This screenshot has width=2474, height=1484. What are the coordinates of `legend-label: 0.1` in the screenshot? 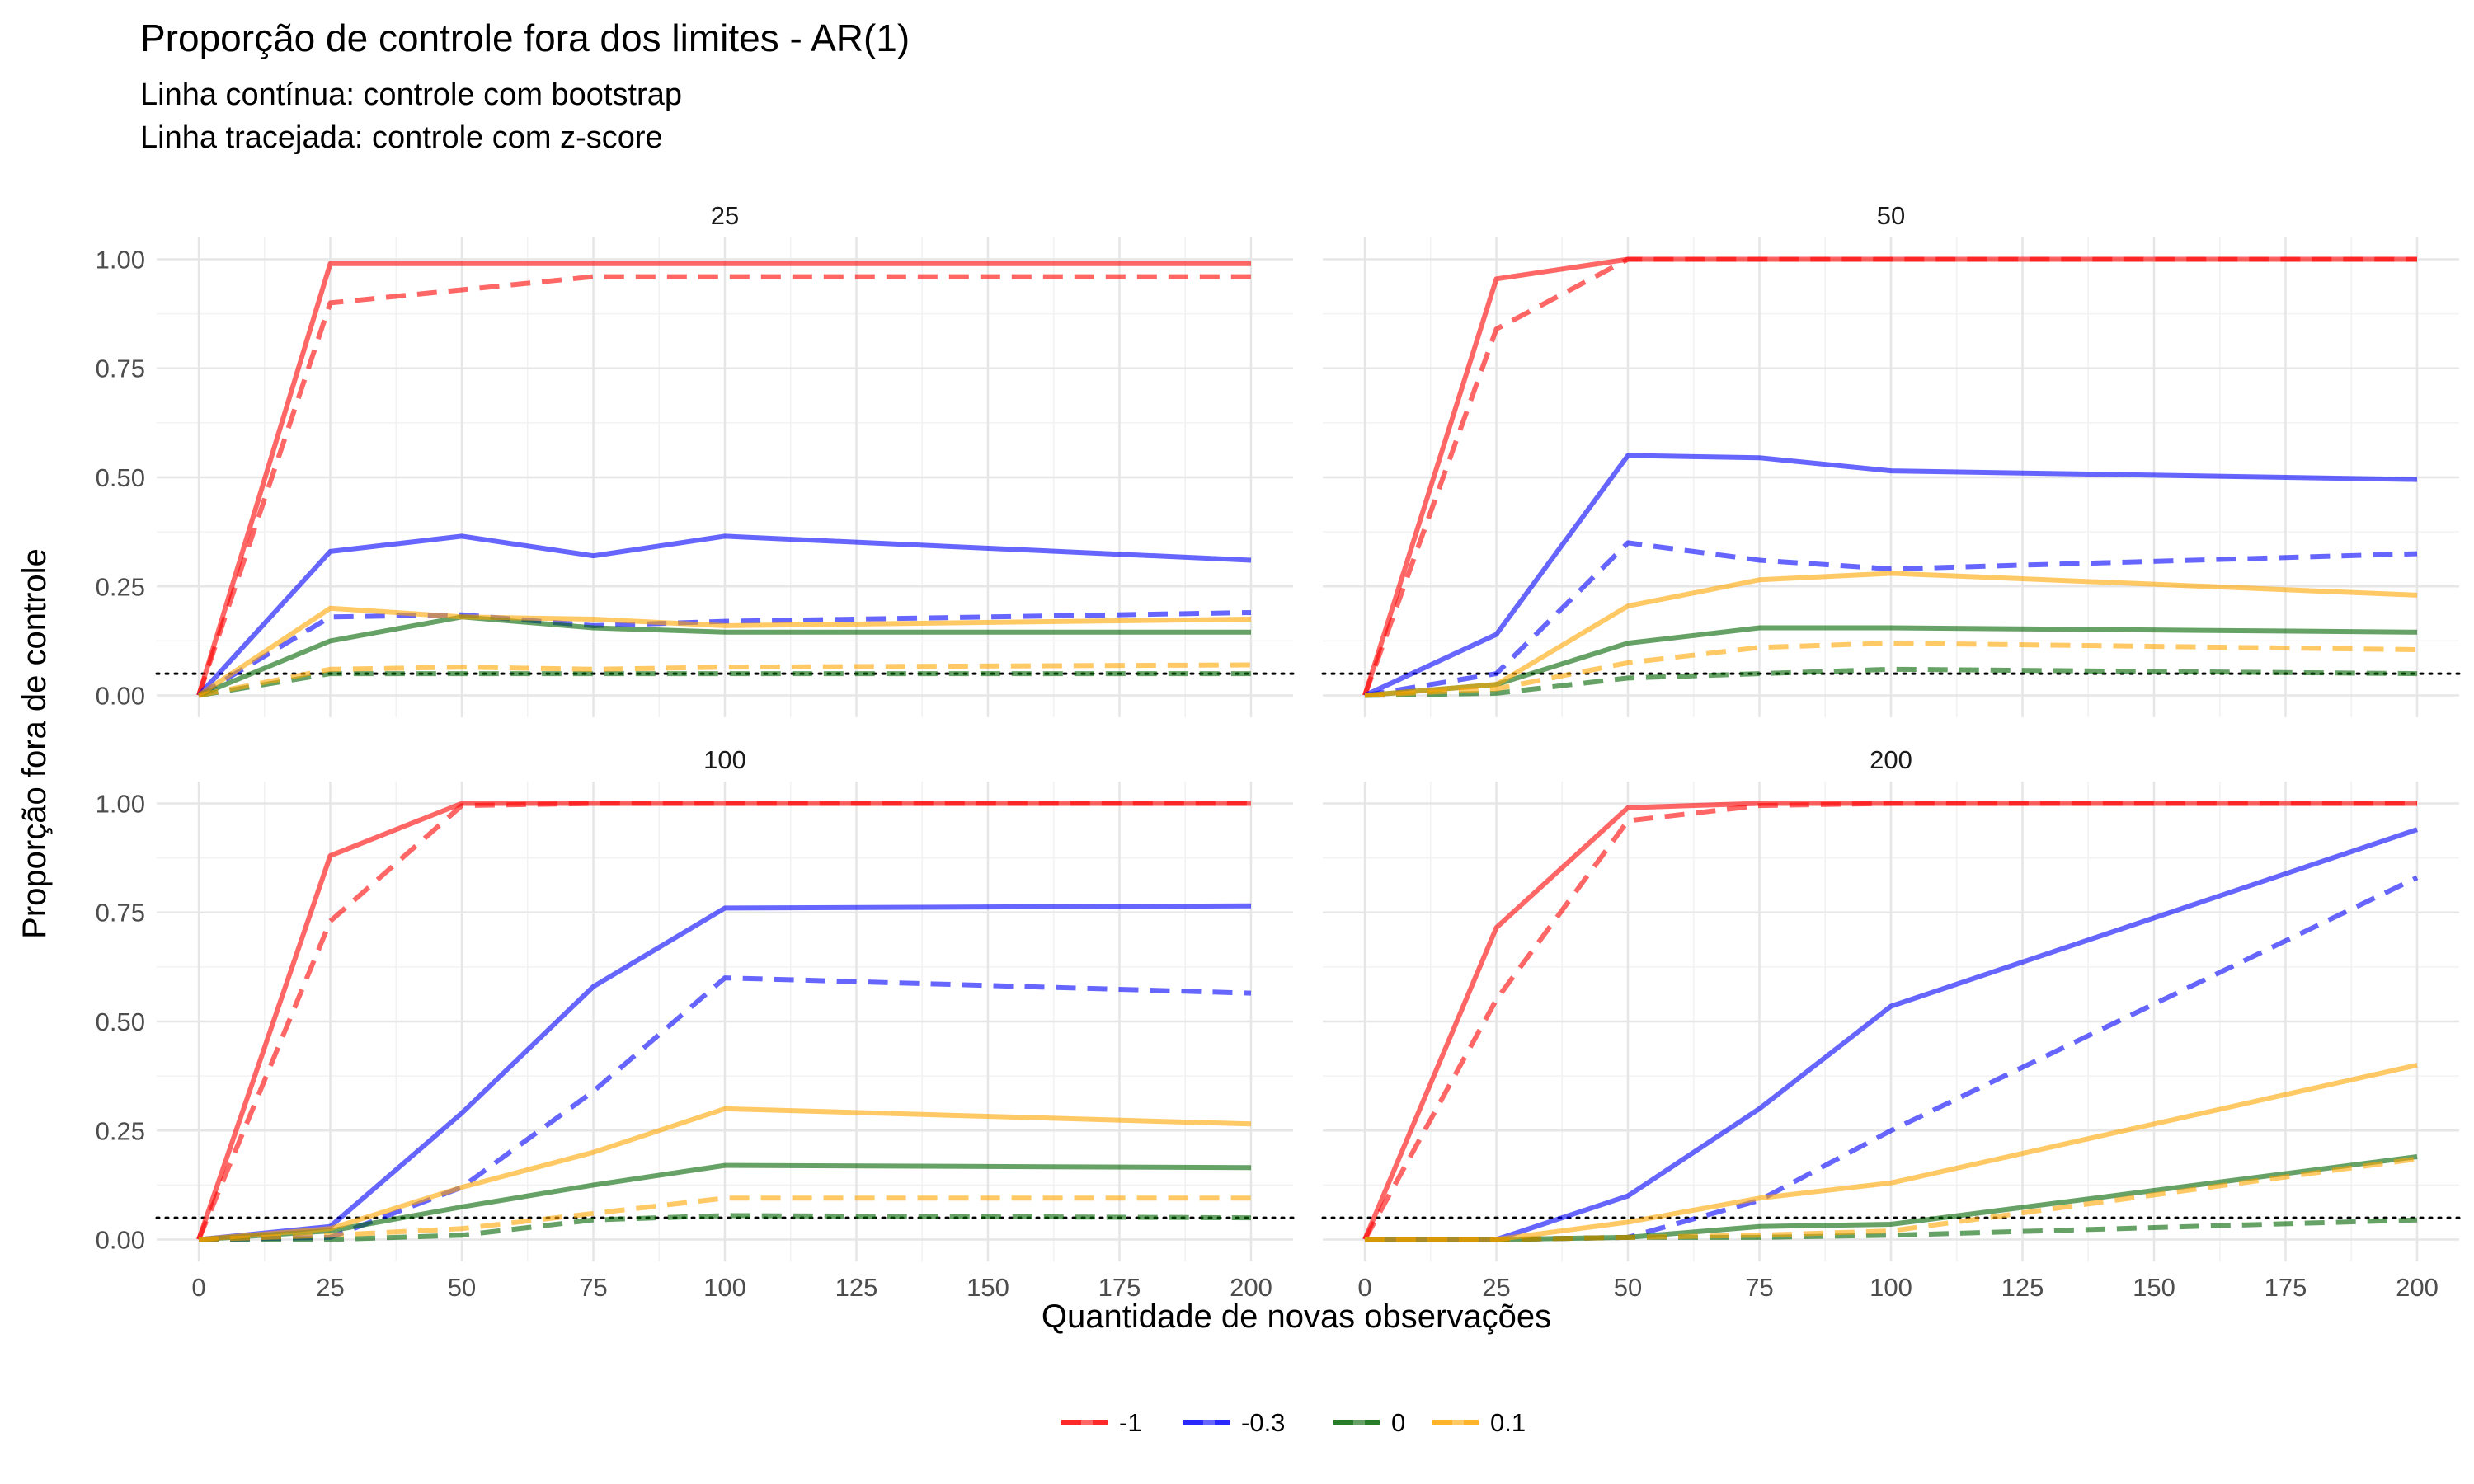 It's located at (1508, 1422).